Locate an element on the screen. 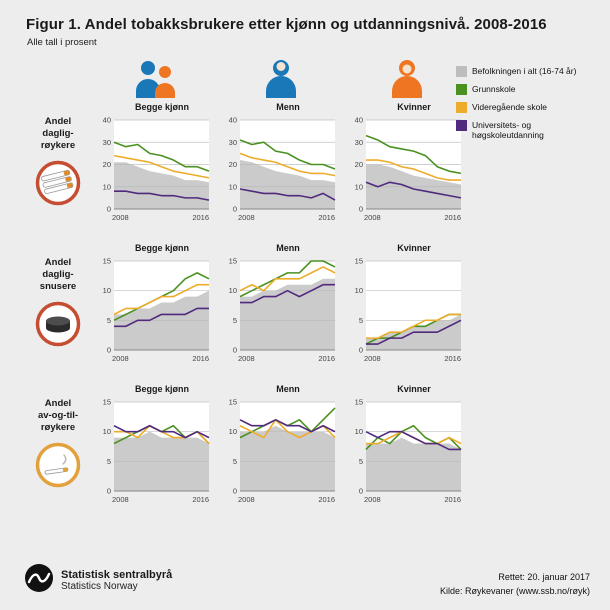 Image resolution: width=610 pixels, height=610 pixels. ssb-logo-icon is located at coordinates (39, 580).